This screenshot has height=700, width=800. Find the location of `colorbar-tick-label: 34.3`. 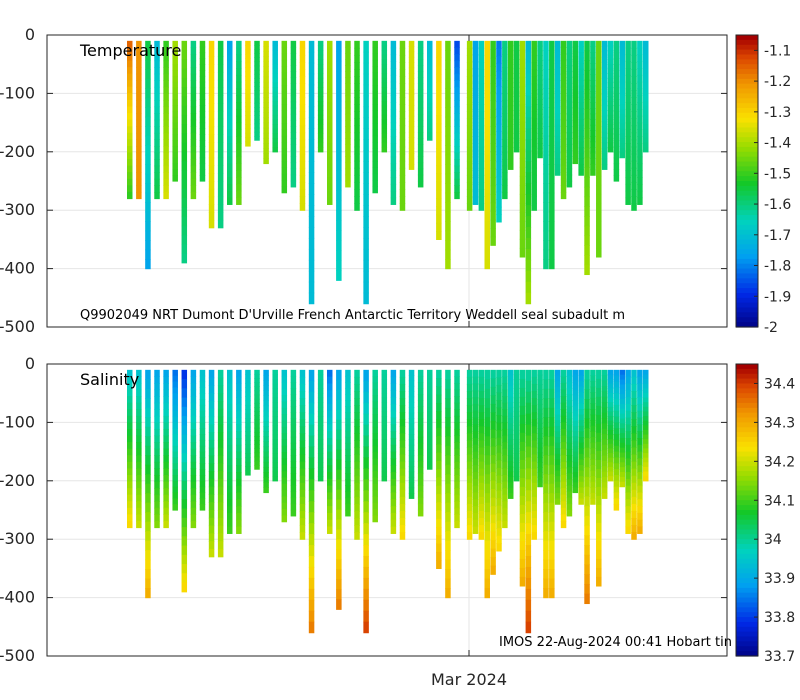

colorbar-tick-label: 34.3 is located at coordinates (779, 423).